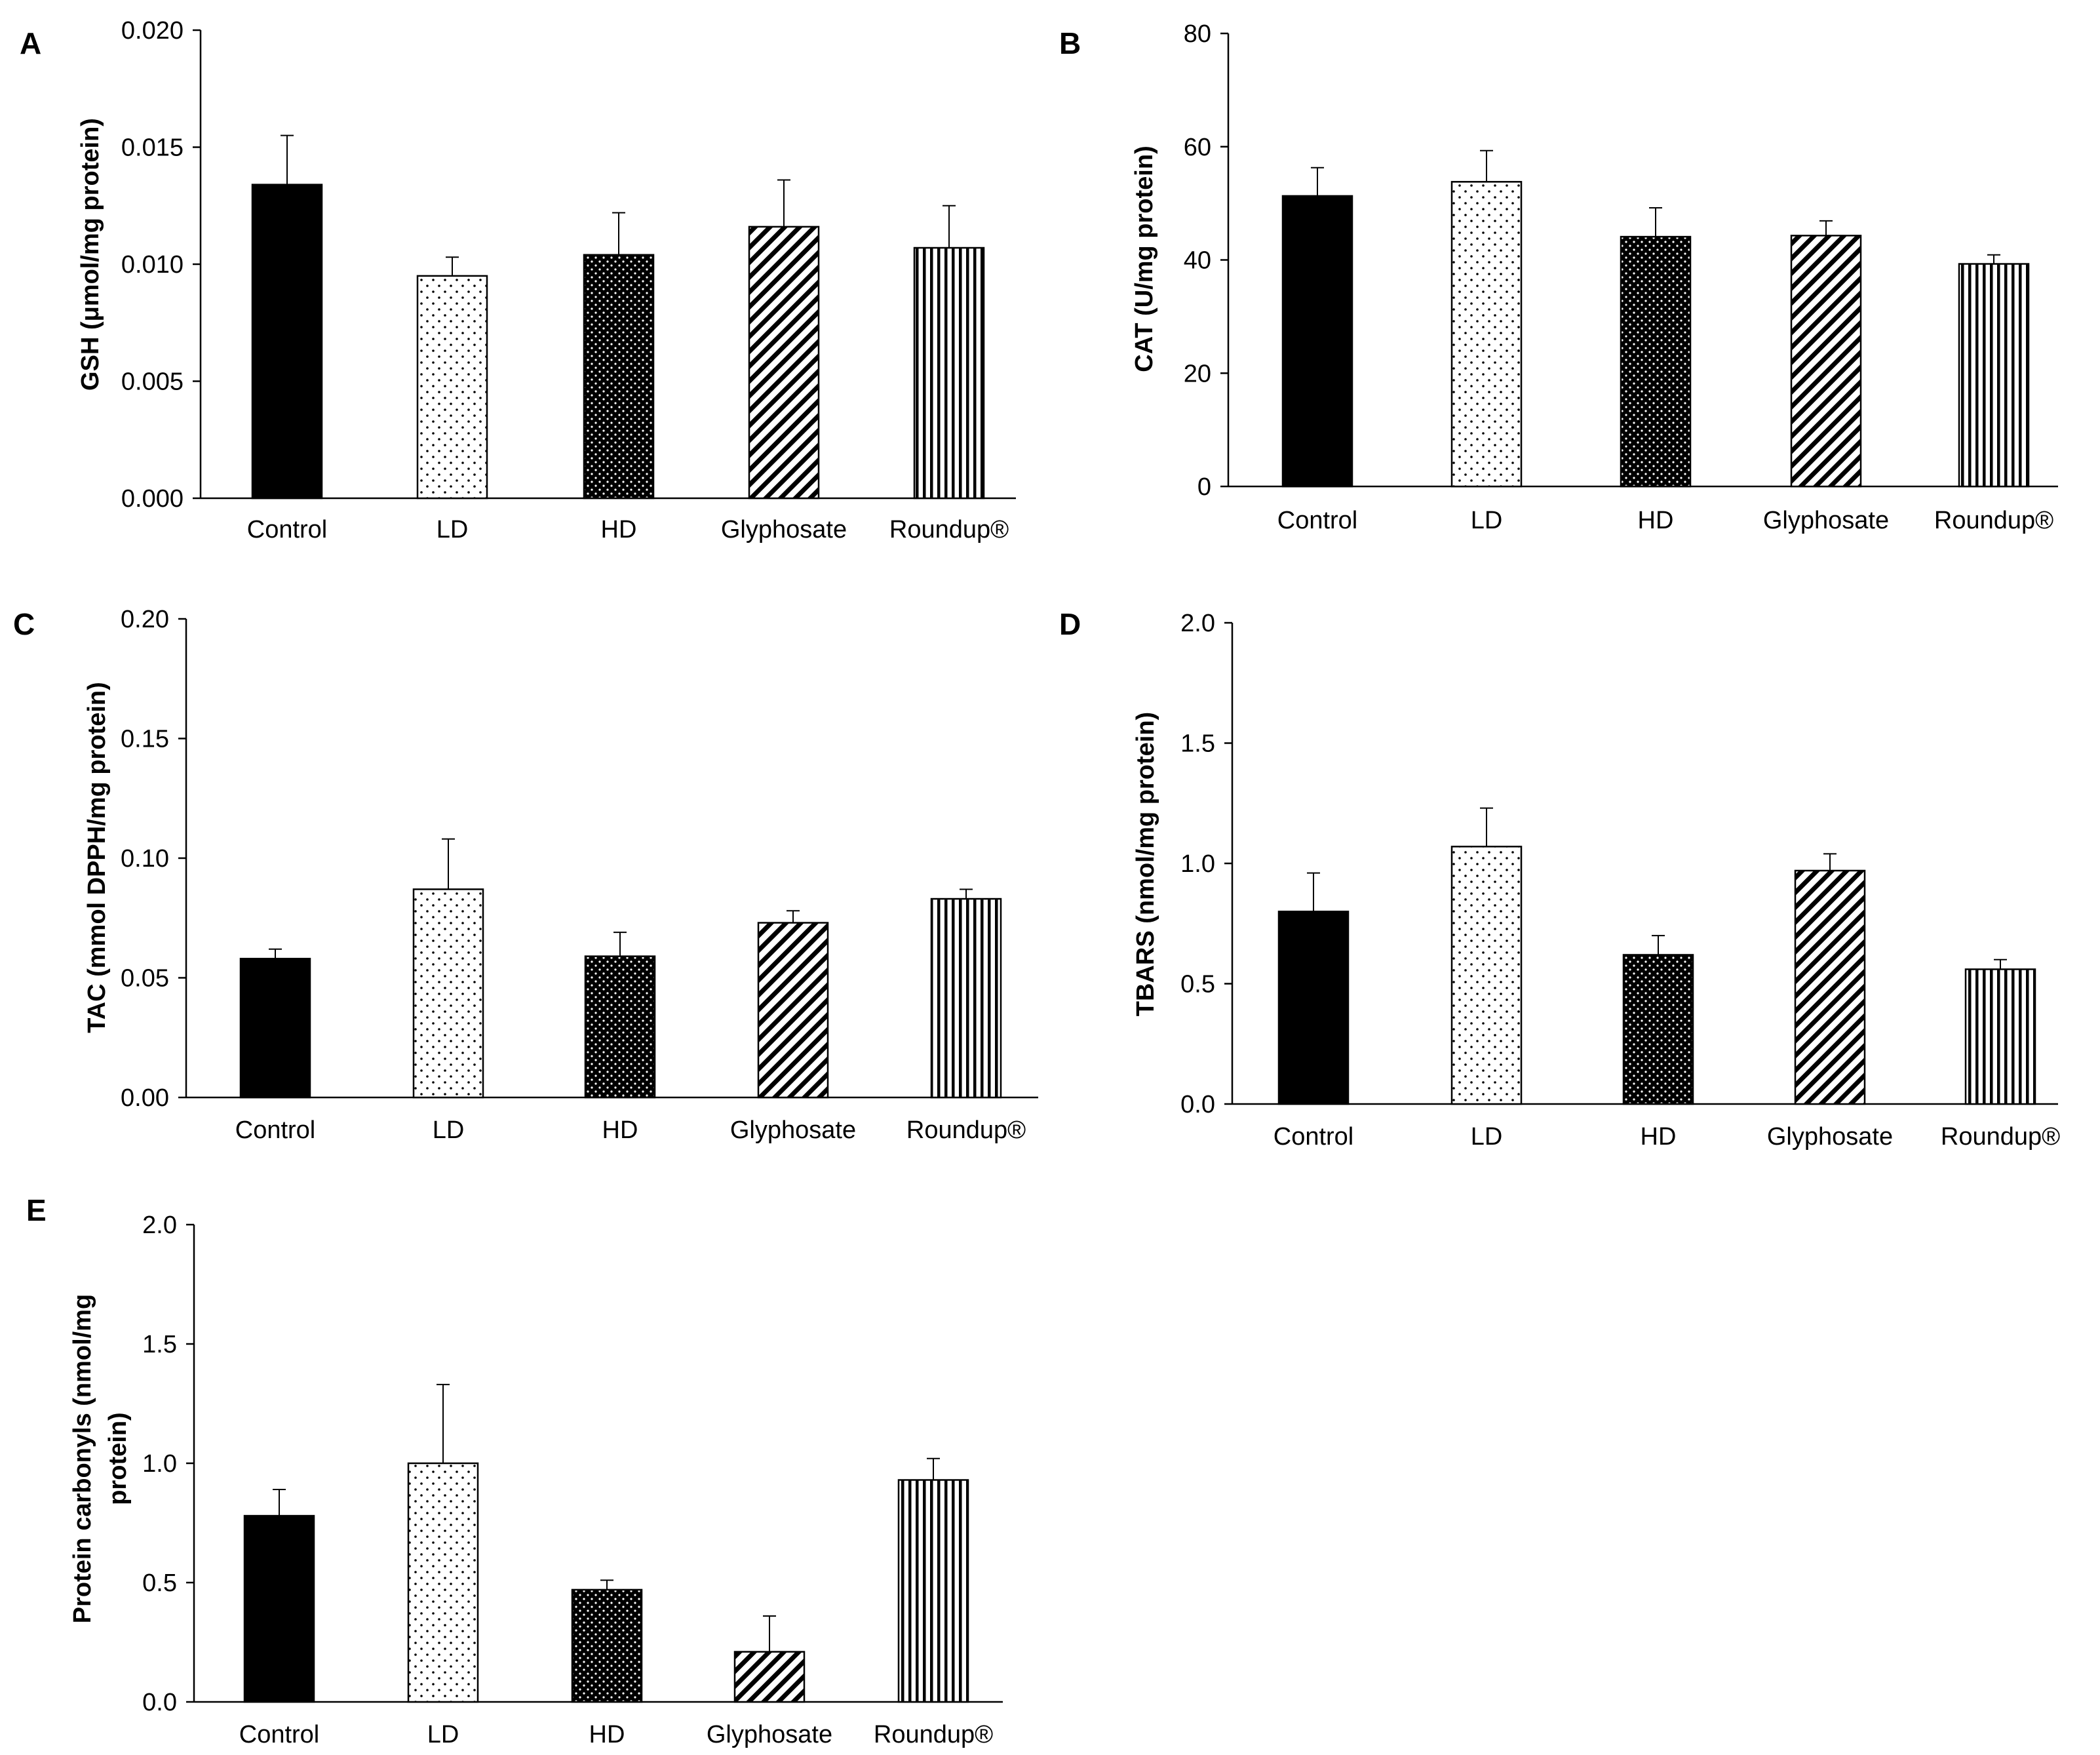 Image resolution: width=2100 pixels, height=1755 pixels. I want to click on y-tick-label-b-1: 20, so click(1198, 373).